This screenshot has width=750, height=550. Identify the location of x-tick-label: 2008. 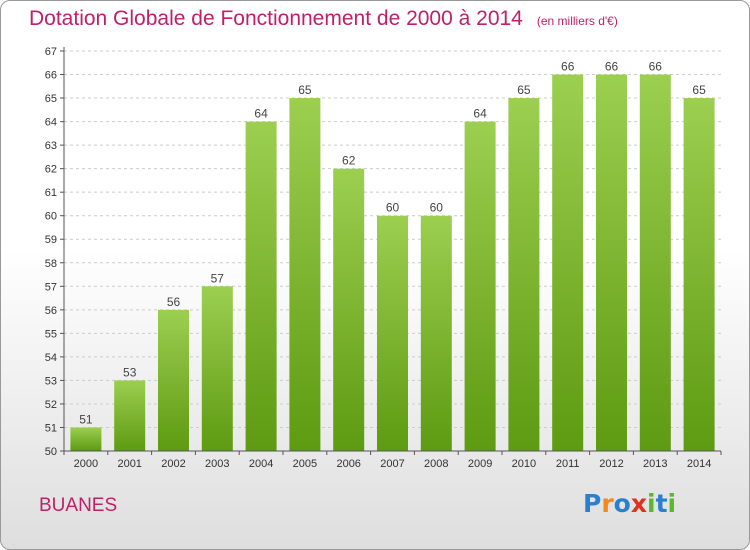
(436, 464).